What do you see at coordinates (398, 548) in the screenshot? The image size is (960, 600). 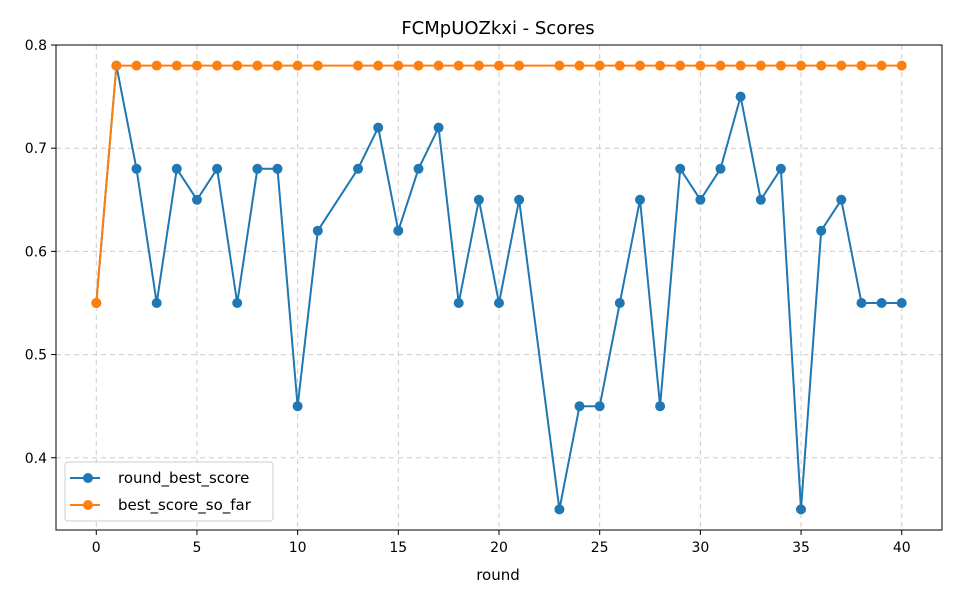 I see `x-tick-label: 15` at bounding box center [398, 548].